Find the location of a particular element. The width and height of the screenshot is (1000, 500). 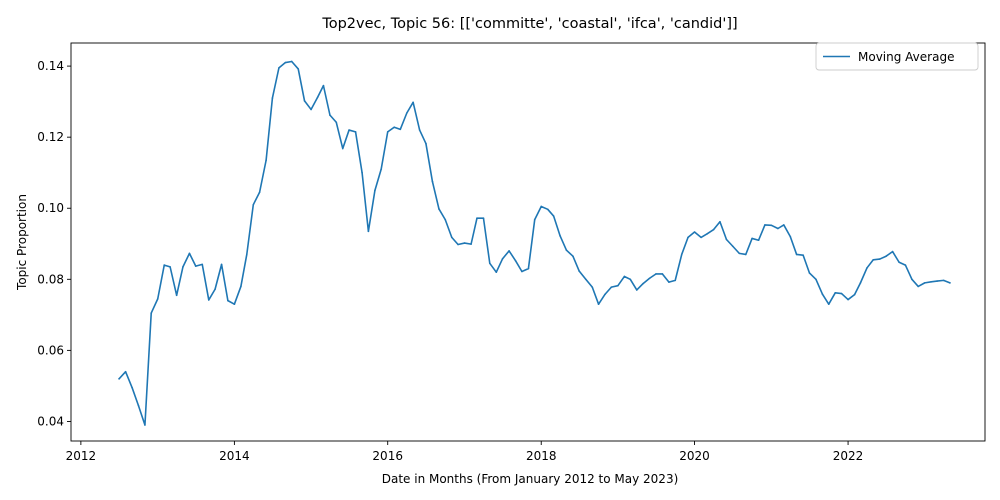

y-tick-label-0.08: 0.08 is located at coordinates (50, 279).